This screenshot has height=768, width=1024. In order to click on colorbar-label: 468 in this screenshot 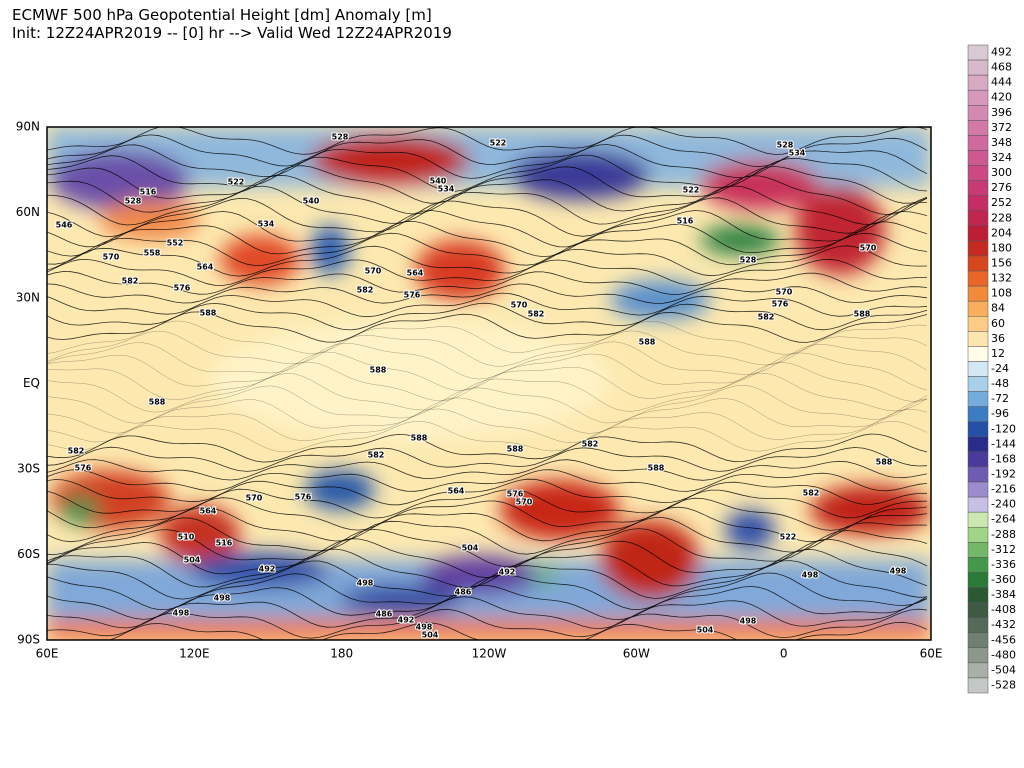, I will do `click(1001, 67)`.